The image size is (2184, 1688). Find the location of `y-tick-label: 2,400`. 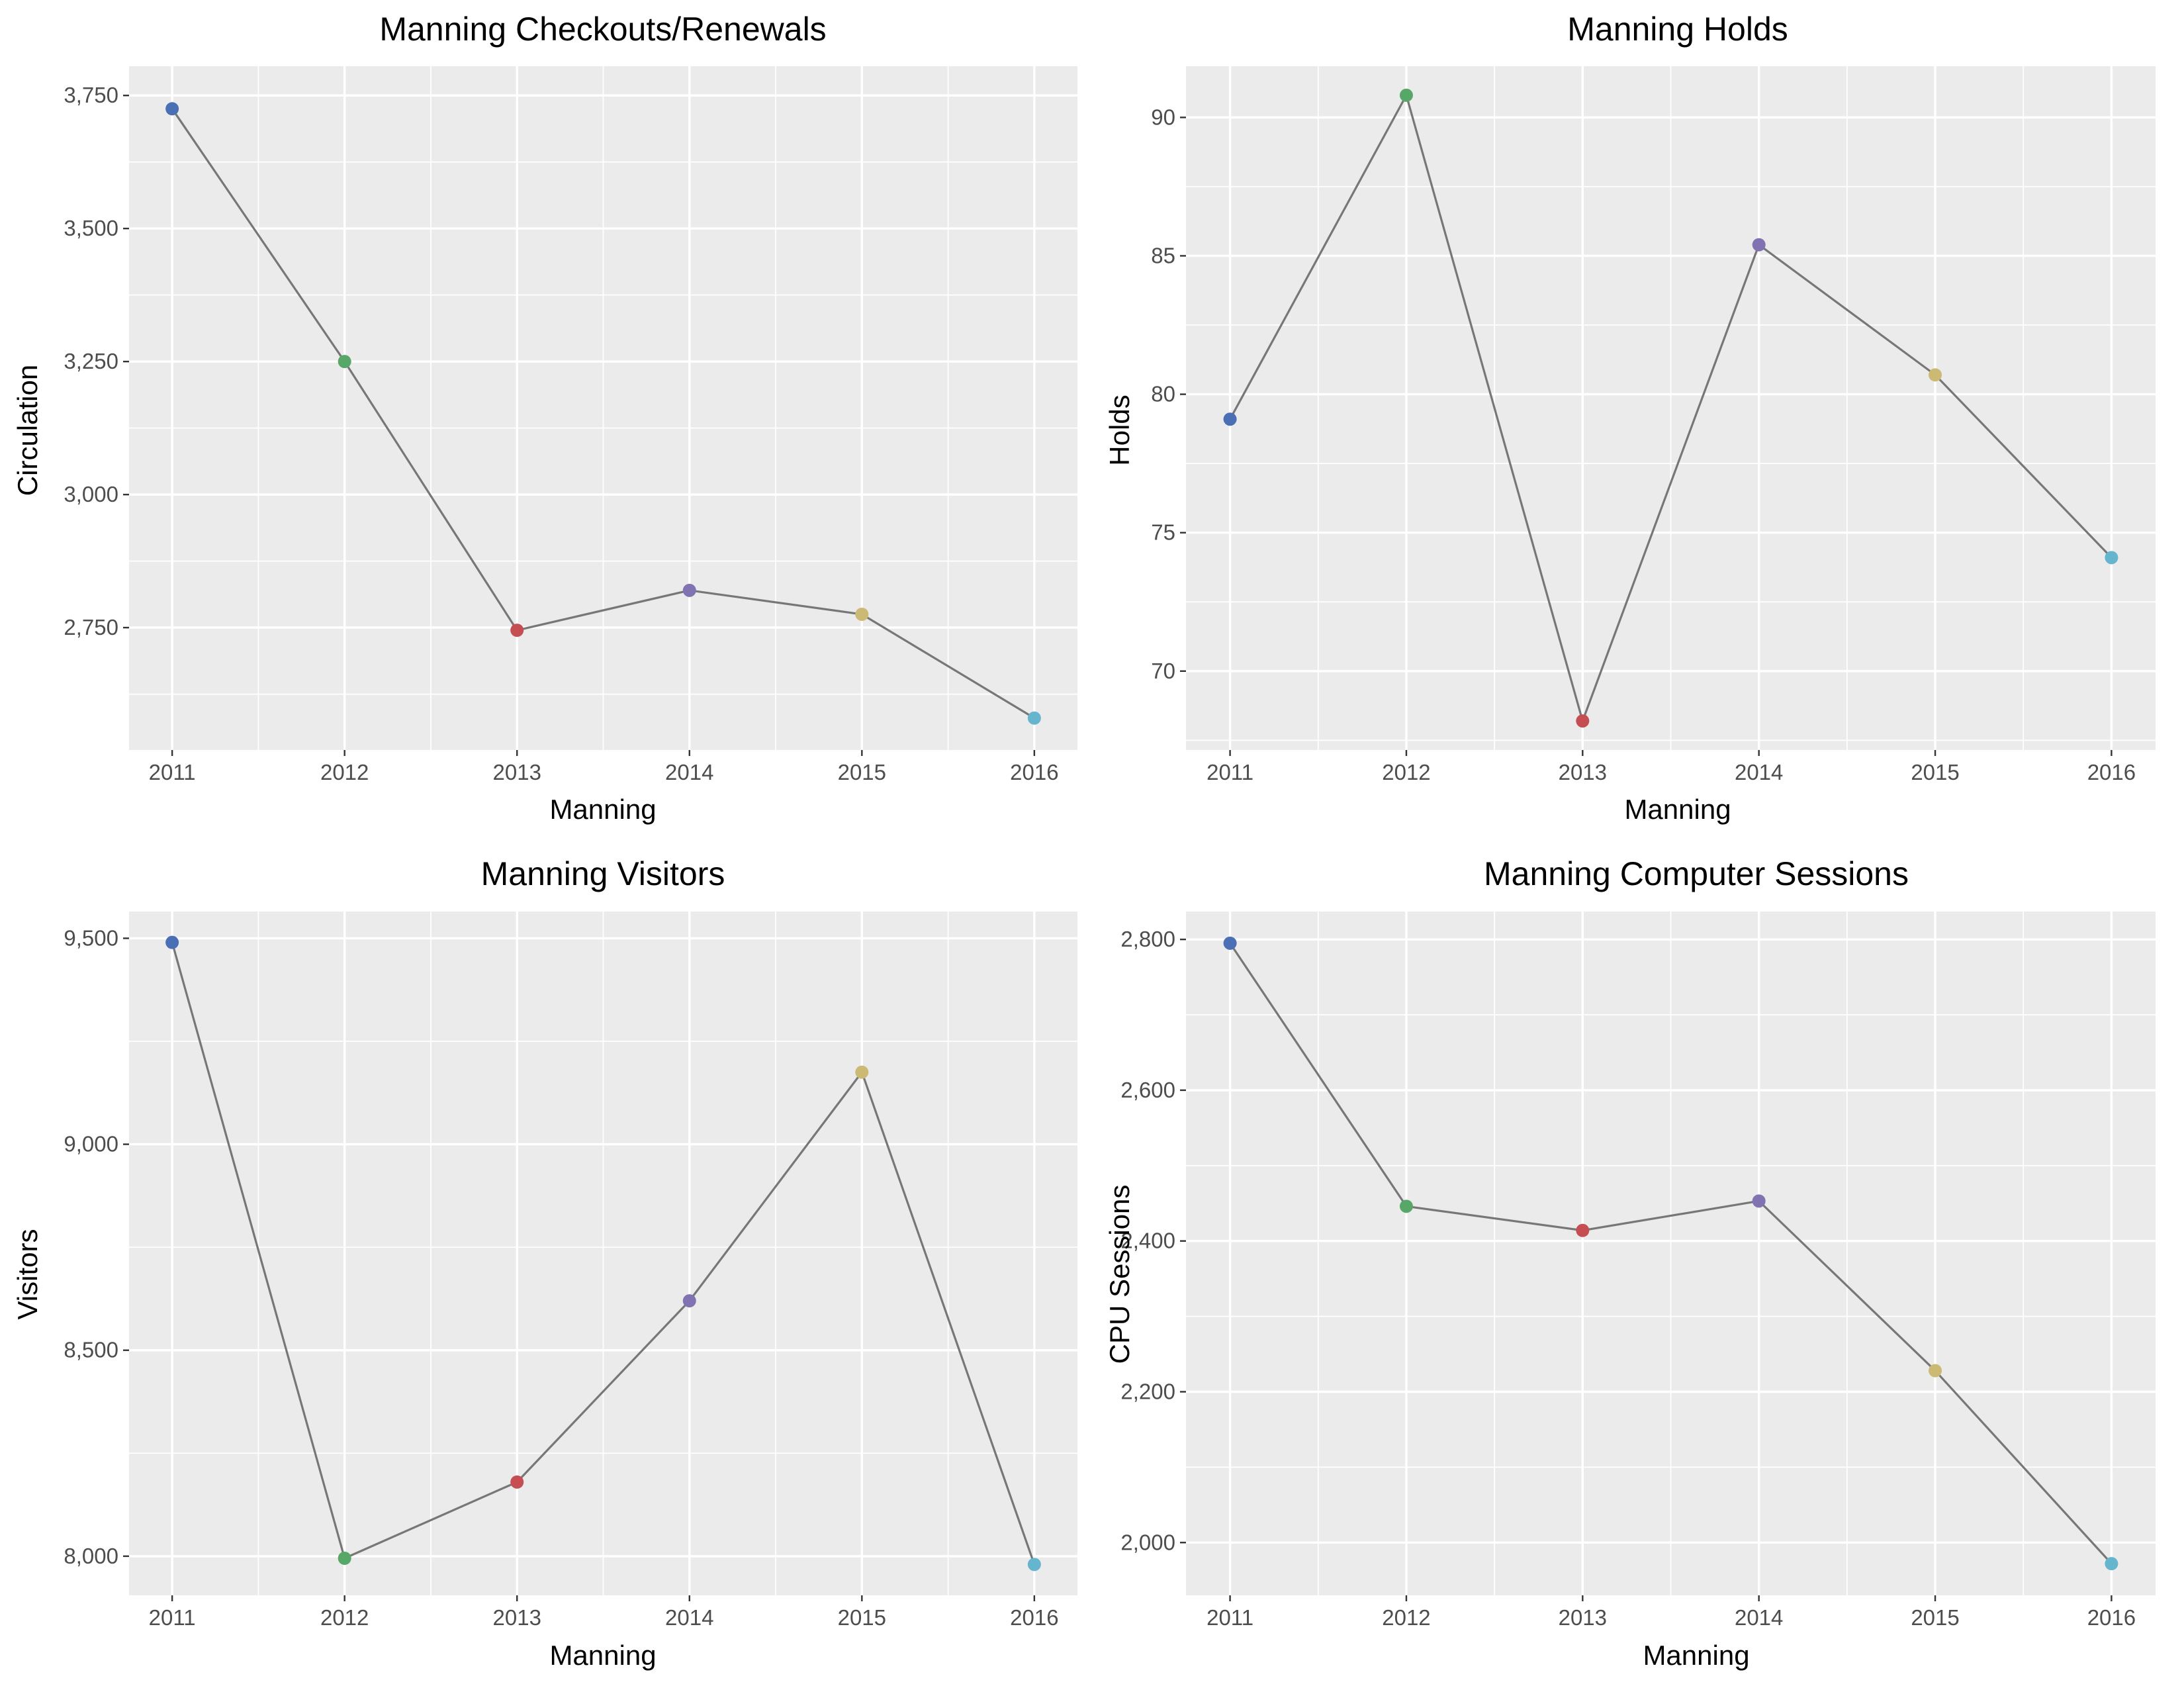

y-tick-label: 2,400 is located at coordinates (1147, 1241).